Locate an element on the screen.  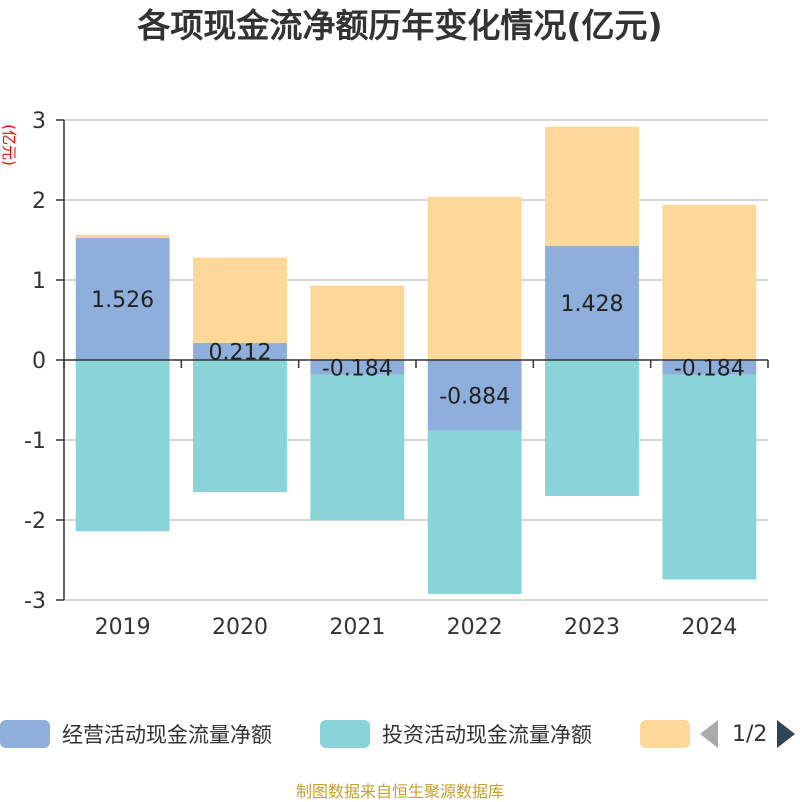
x-tick-label: 2020 is located at coordinates (240, 627).